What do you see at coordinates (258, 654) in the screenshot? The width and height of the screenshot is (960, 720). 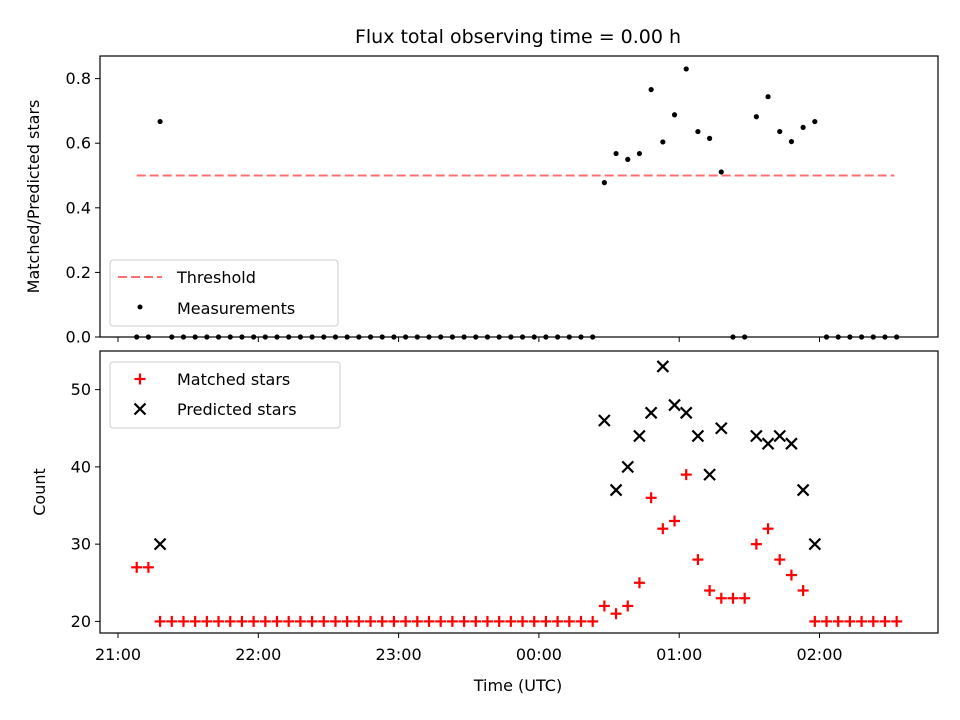 I see `x-tick-label: 22:00` at bounding box center [258, 654].